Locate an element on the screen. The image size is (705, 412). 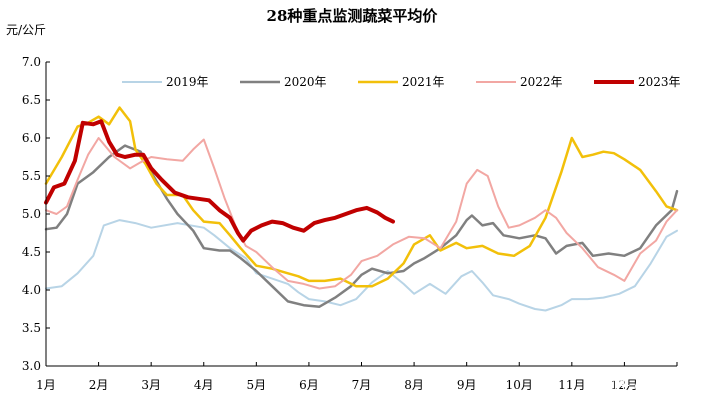
legend-label: 2021年 is located at coordinates (423, 82).